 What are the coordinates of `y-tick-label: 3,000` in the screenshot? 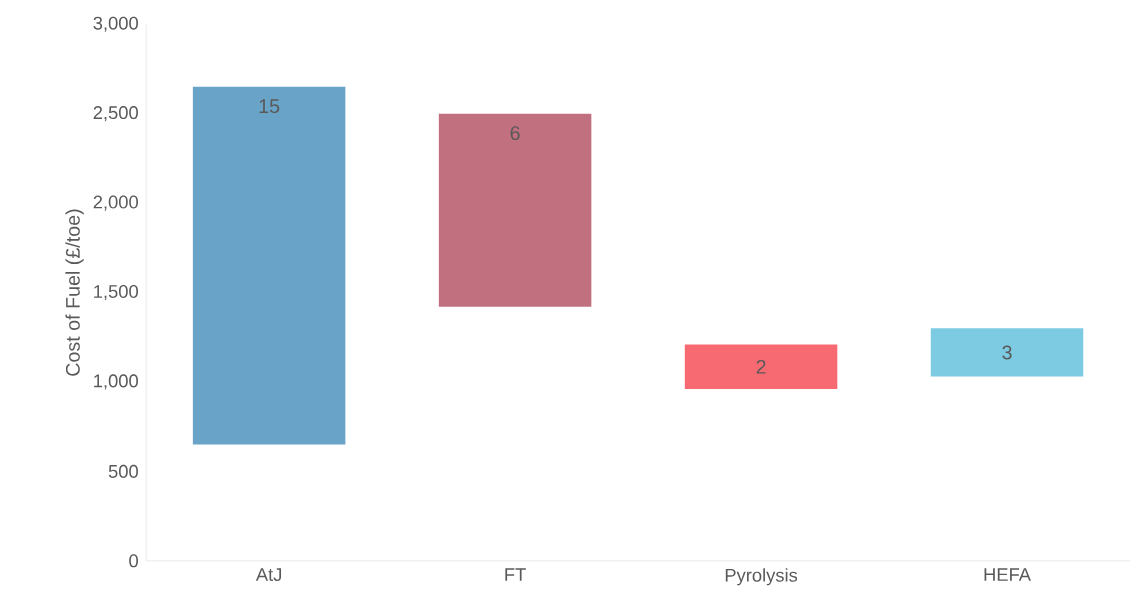 It's located at (115, 24).